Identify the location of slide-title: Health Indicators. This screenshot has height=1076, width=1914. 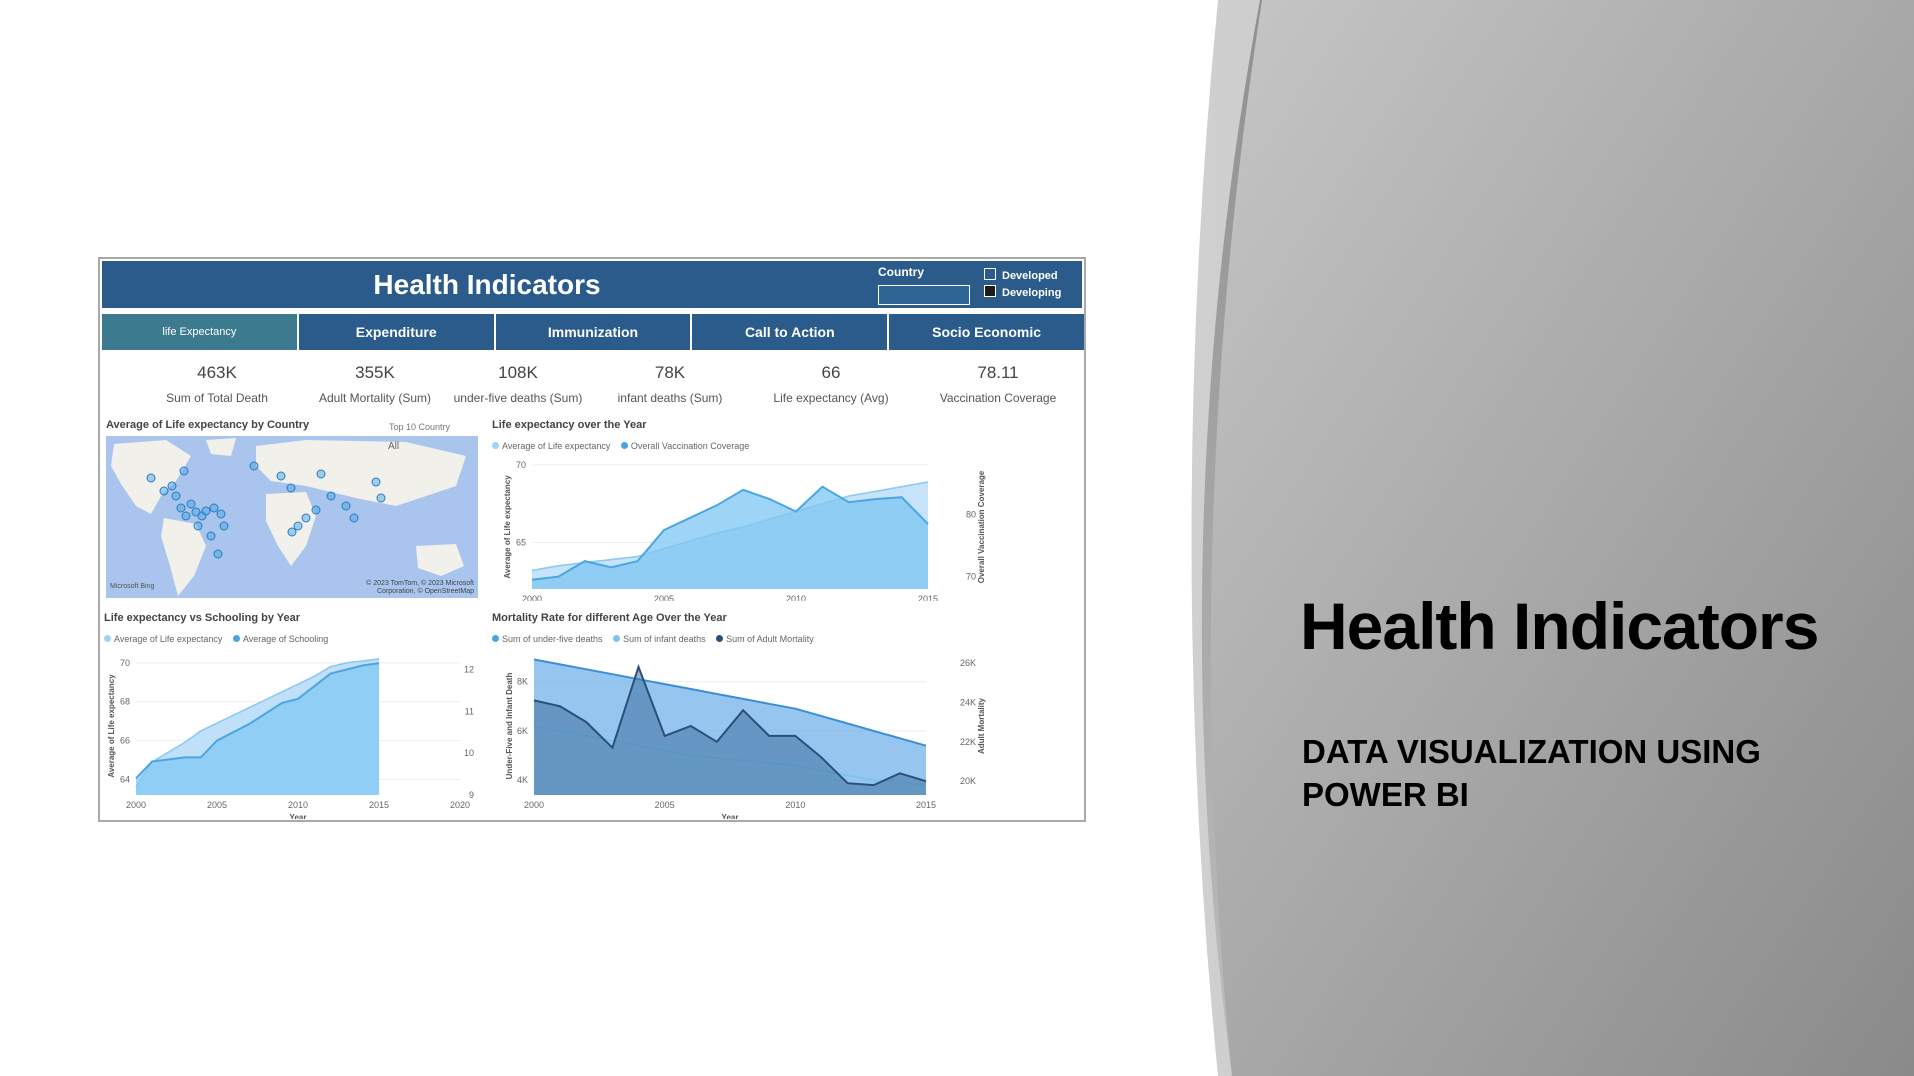
(1559, 626).